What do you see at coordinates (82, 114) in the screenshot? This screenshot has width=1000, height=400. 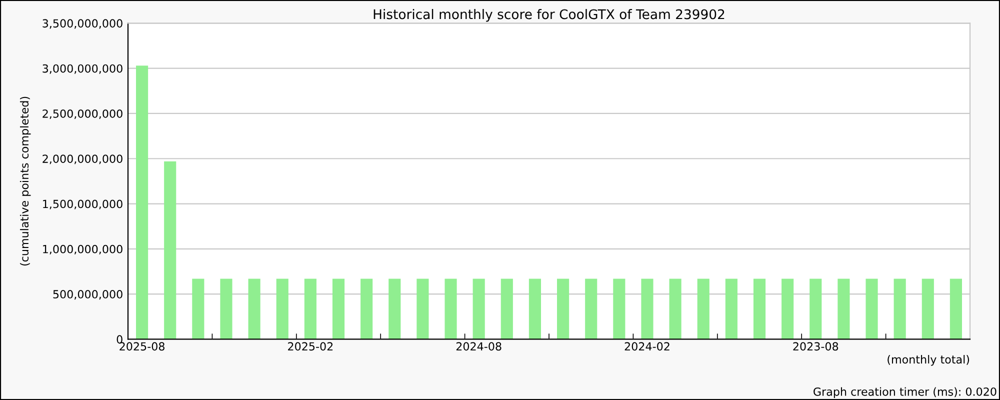 I see `y-tick-label: 2,500,000,000` at bounding box center [82, 114].